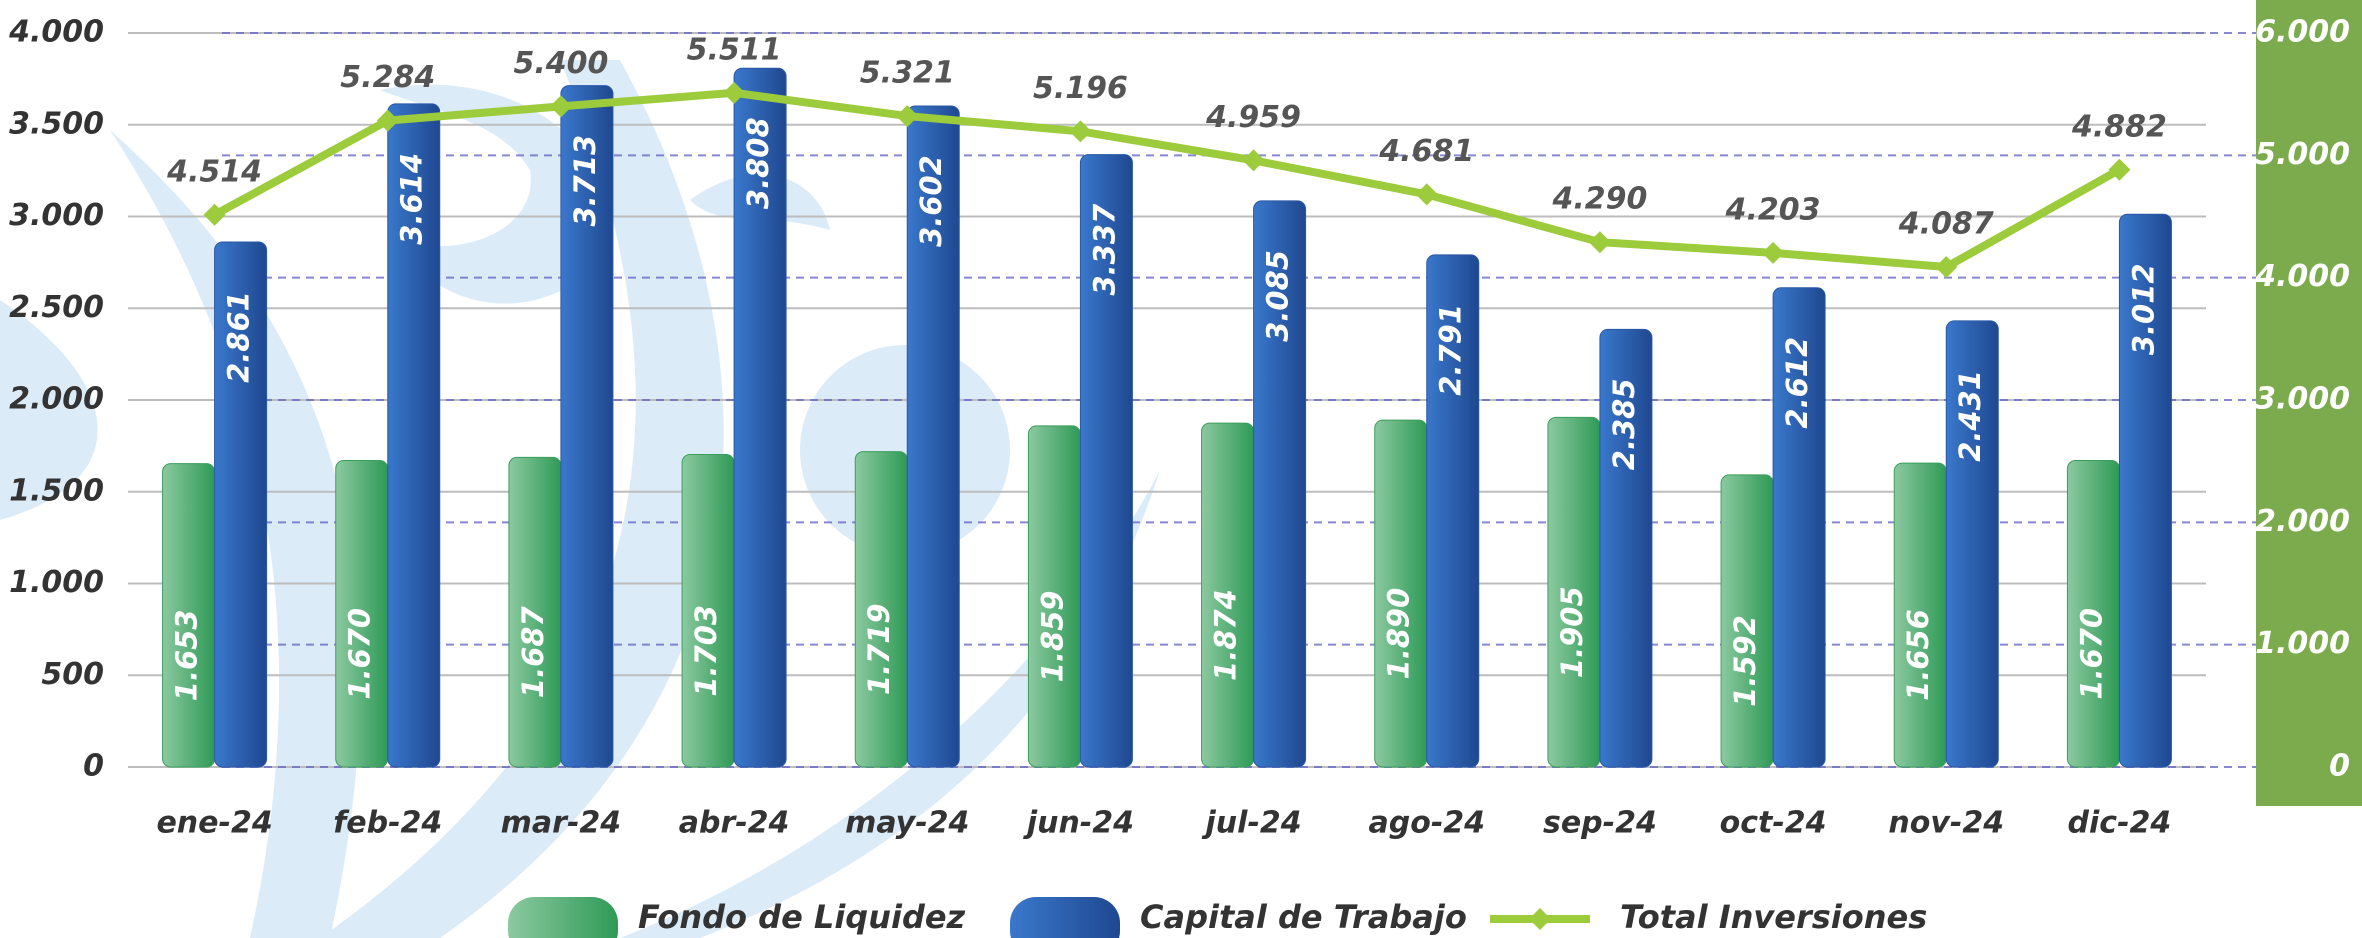 The height and width of the screenshot is (938, 2362). I want to click on x-tick-label: ago-24, so click(1426, 823).